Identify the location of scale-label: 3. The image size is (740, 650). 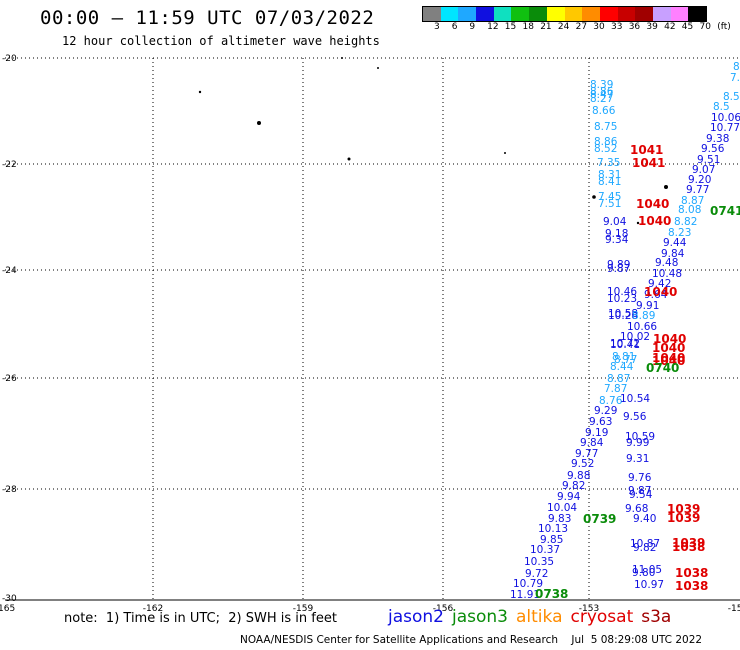
(437, 27).